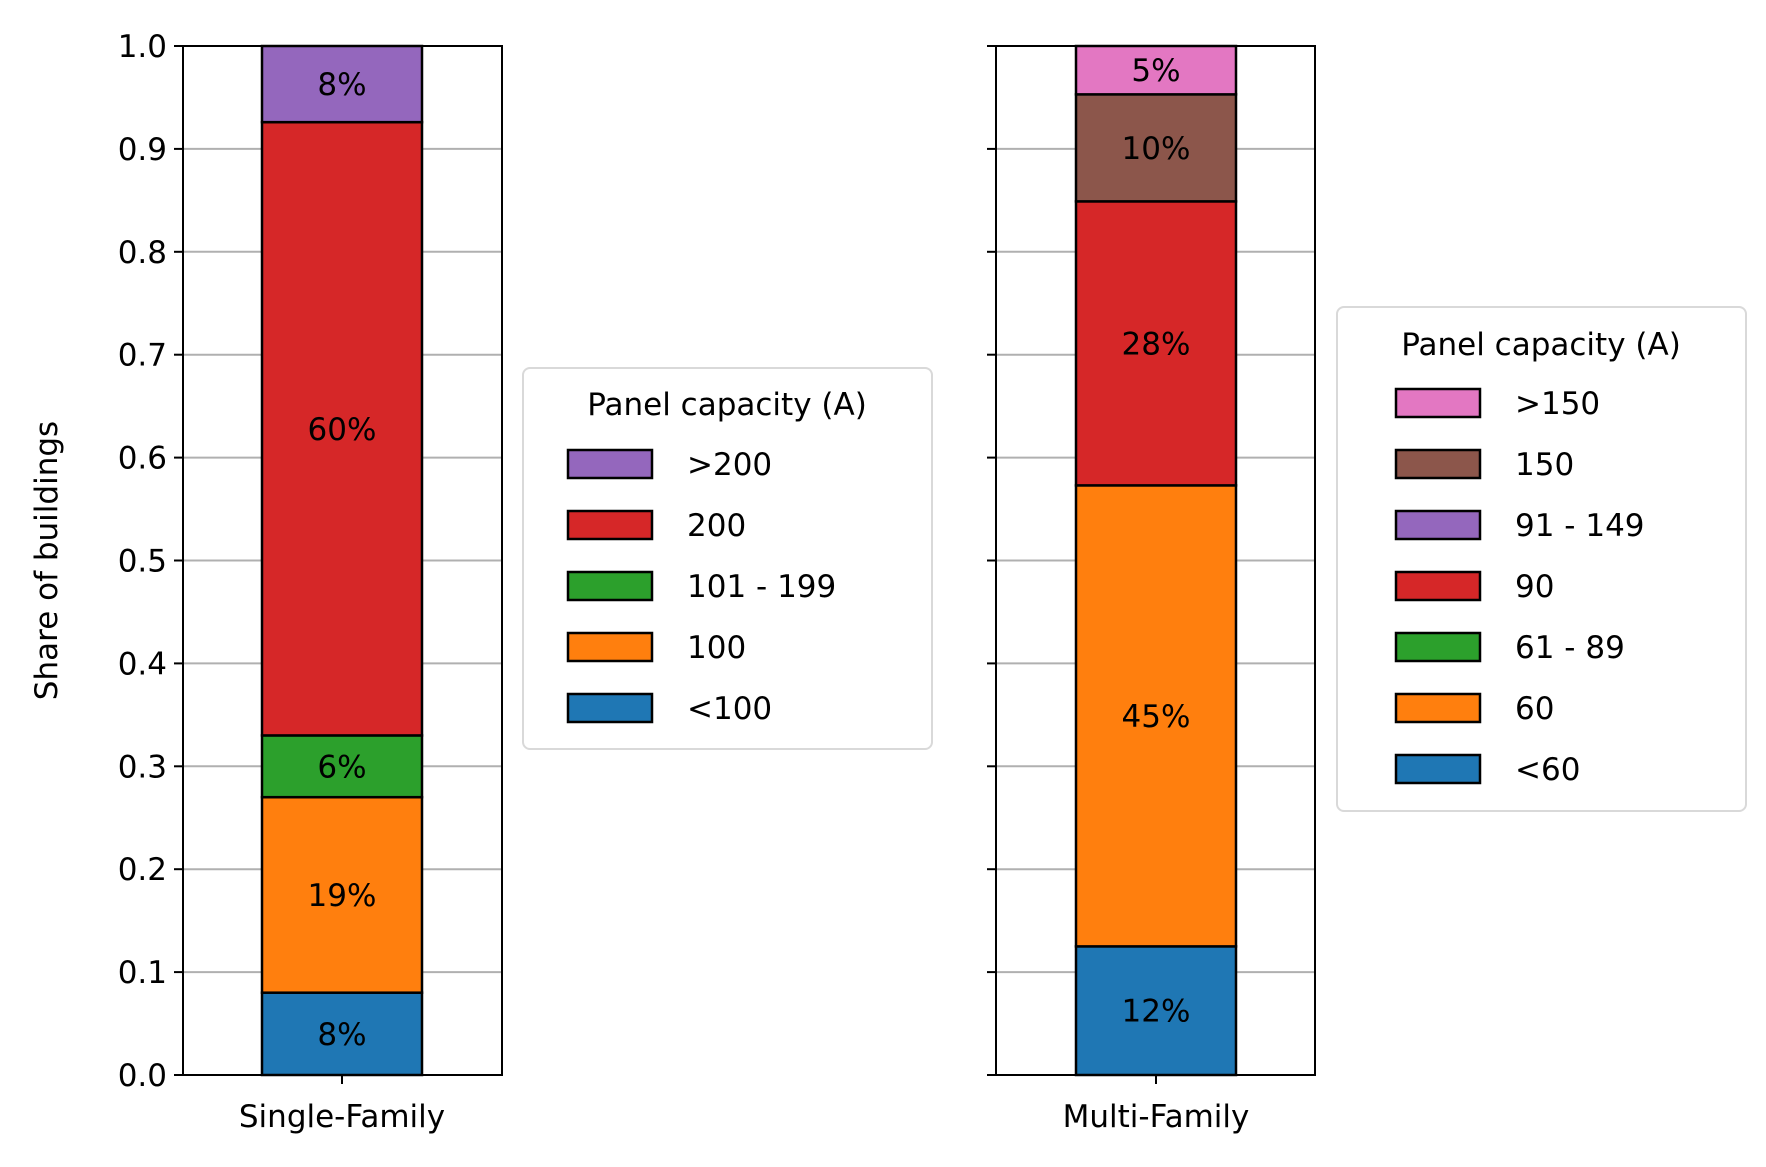 This screenshot has width=1766, height=1167. I want to click on y-tick-label: 0.2, so click(142, 870).